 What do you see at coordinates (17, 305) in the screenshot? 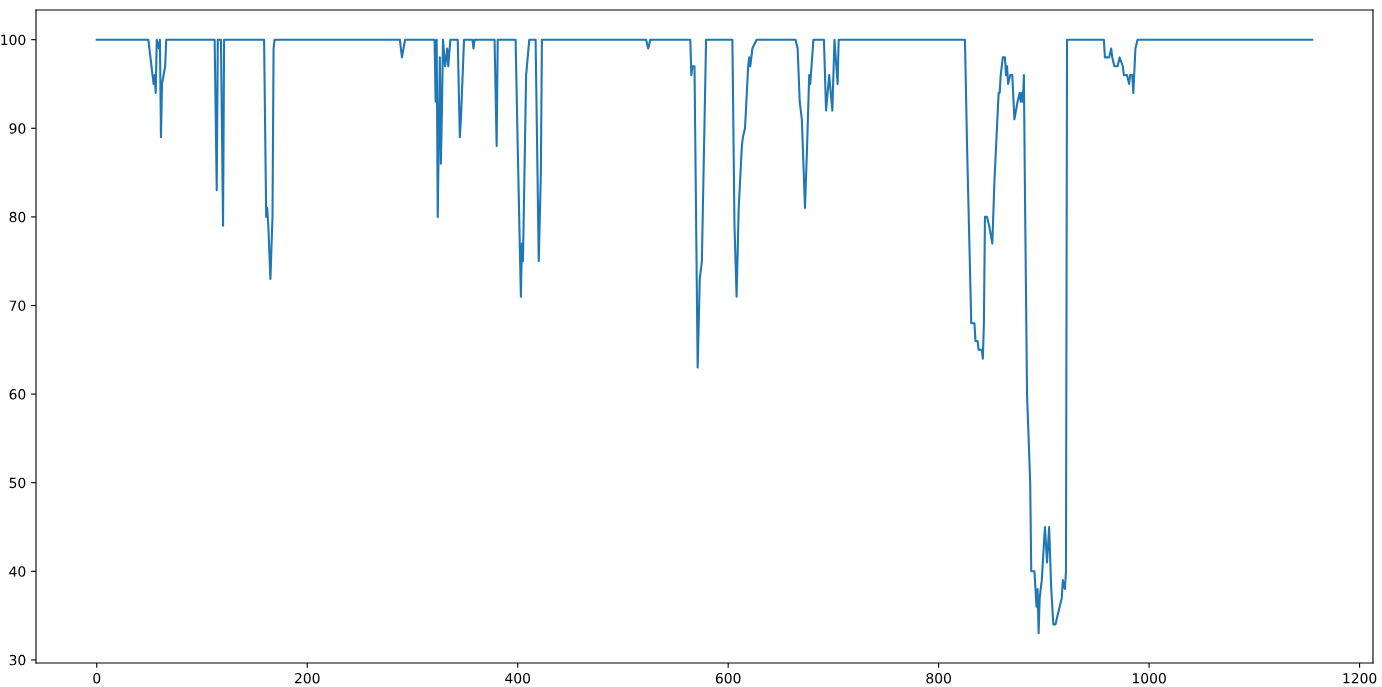
I see `y-tick-label: 70` at bounding box center [17, 305].